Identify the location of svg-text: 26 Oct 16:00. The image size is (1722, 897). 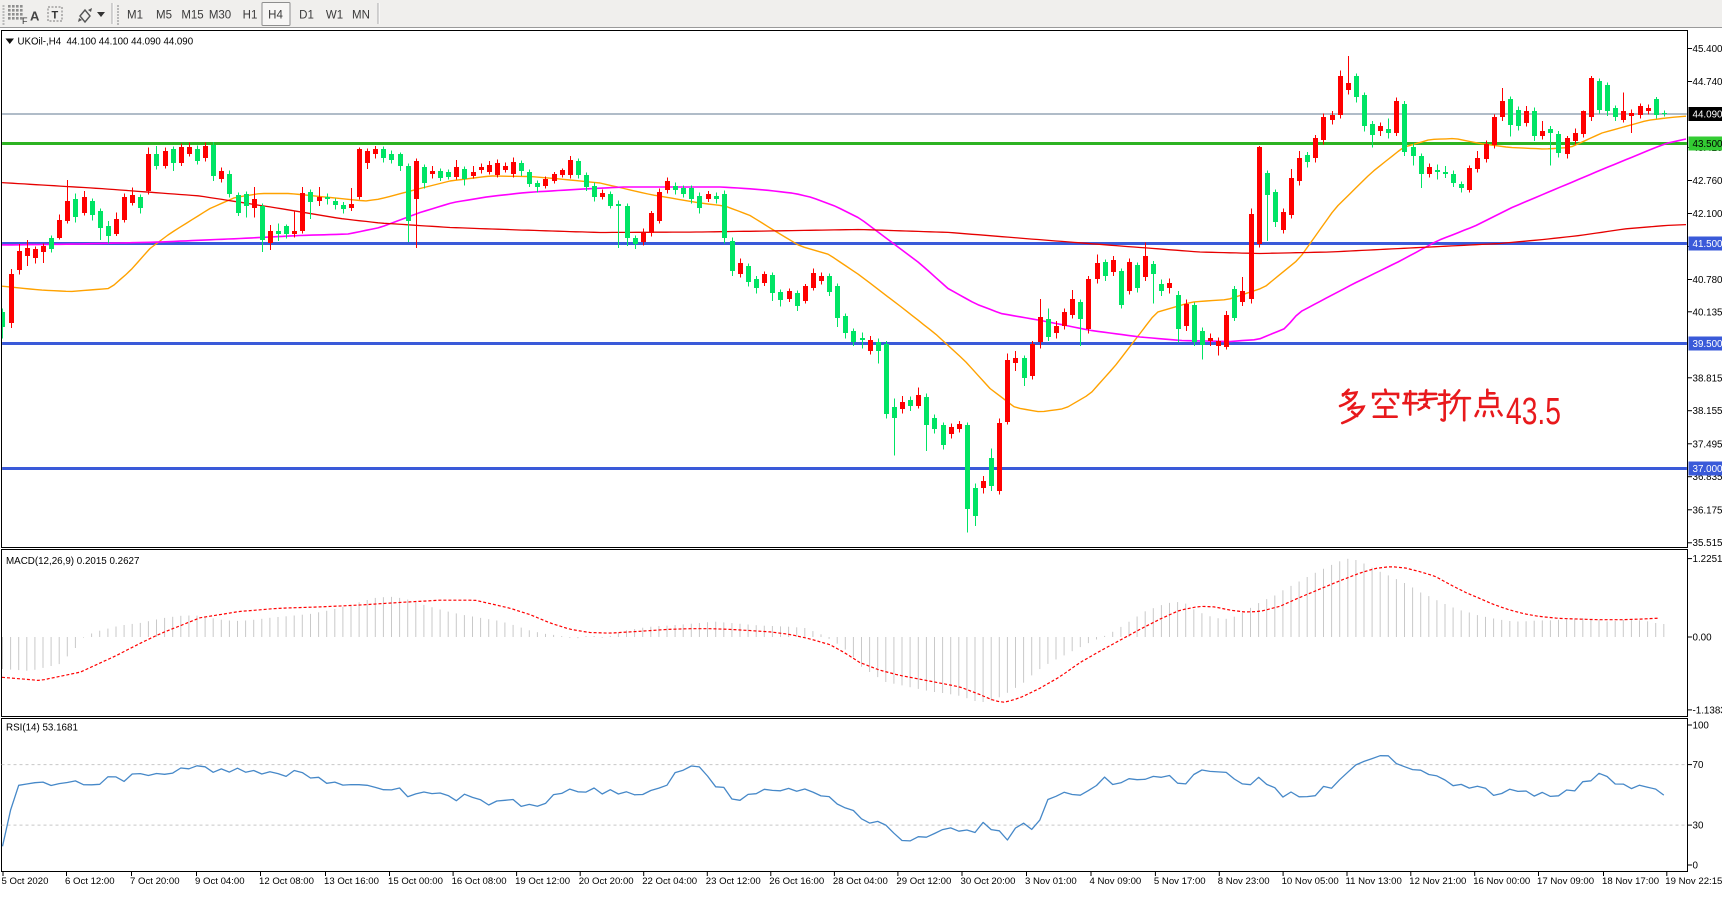
(796, 881).